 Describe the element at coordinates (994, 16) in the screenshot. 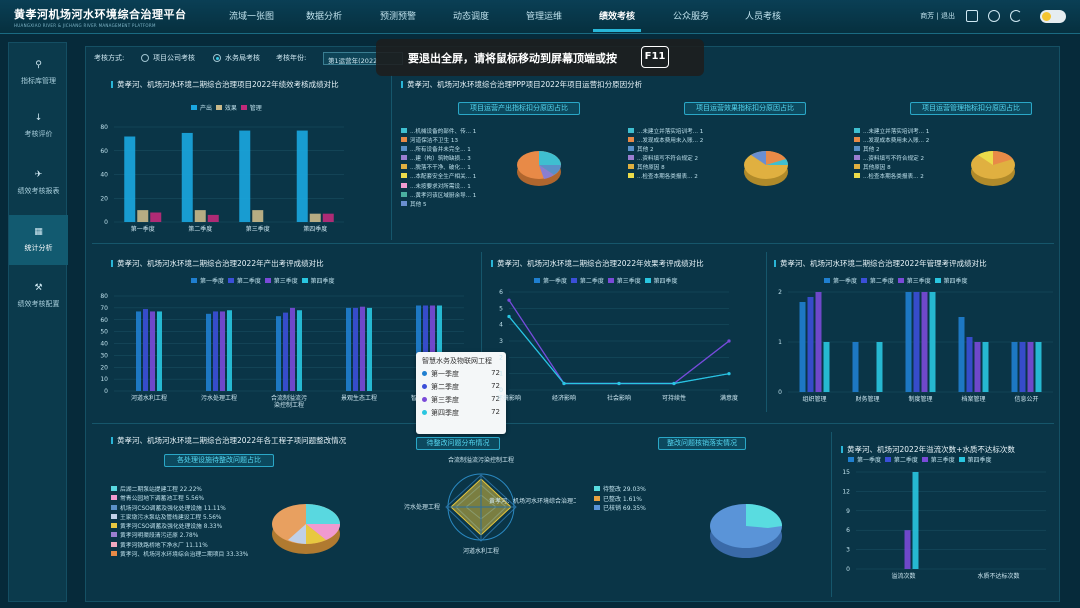

I see `settings-icon` at that location.